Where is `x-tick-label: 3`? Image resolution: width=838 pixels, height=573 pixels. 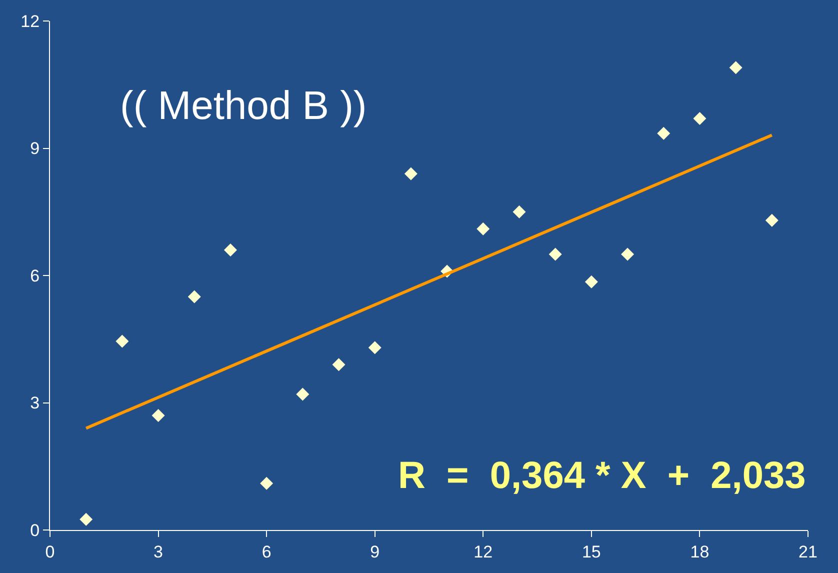 x-tick-label: 3 is located at coordinates (159, 552).